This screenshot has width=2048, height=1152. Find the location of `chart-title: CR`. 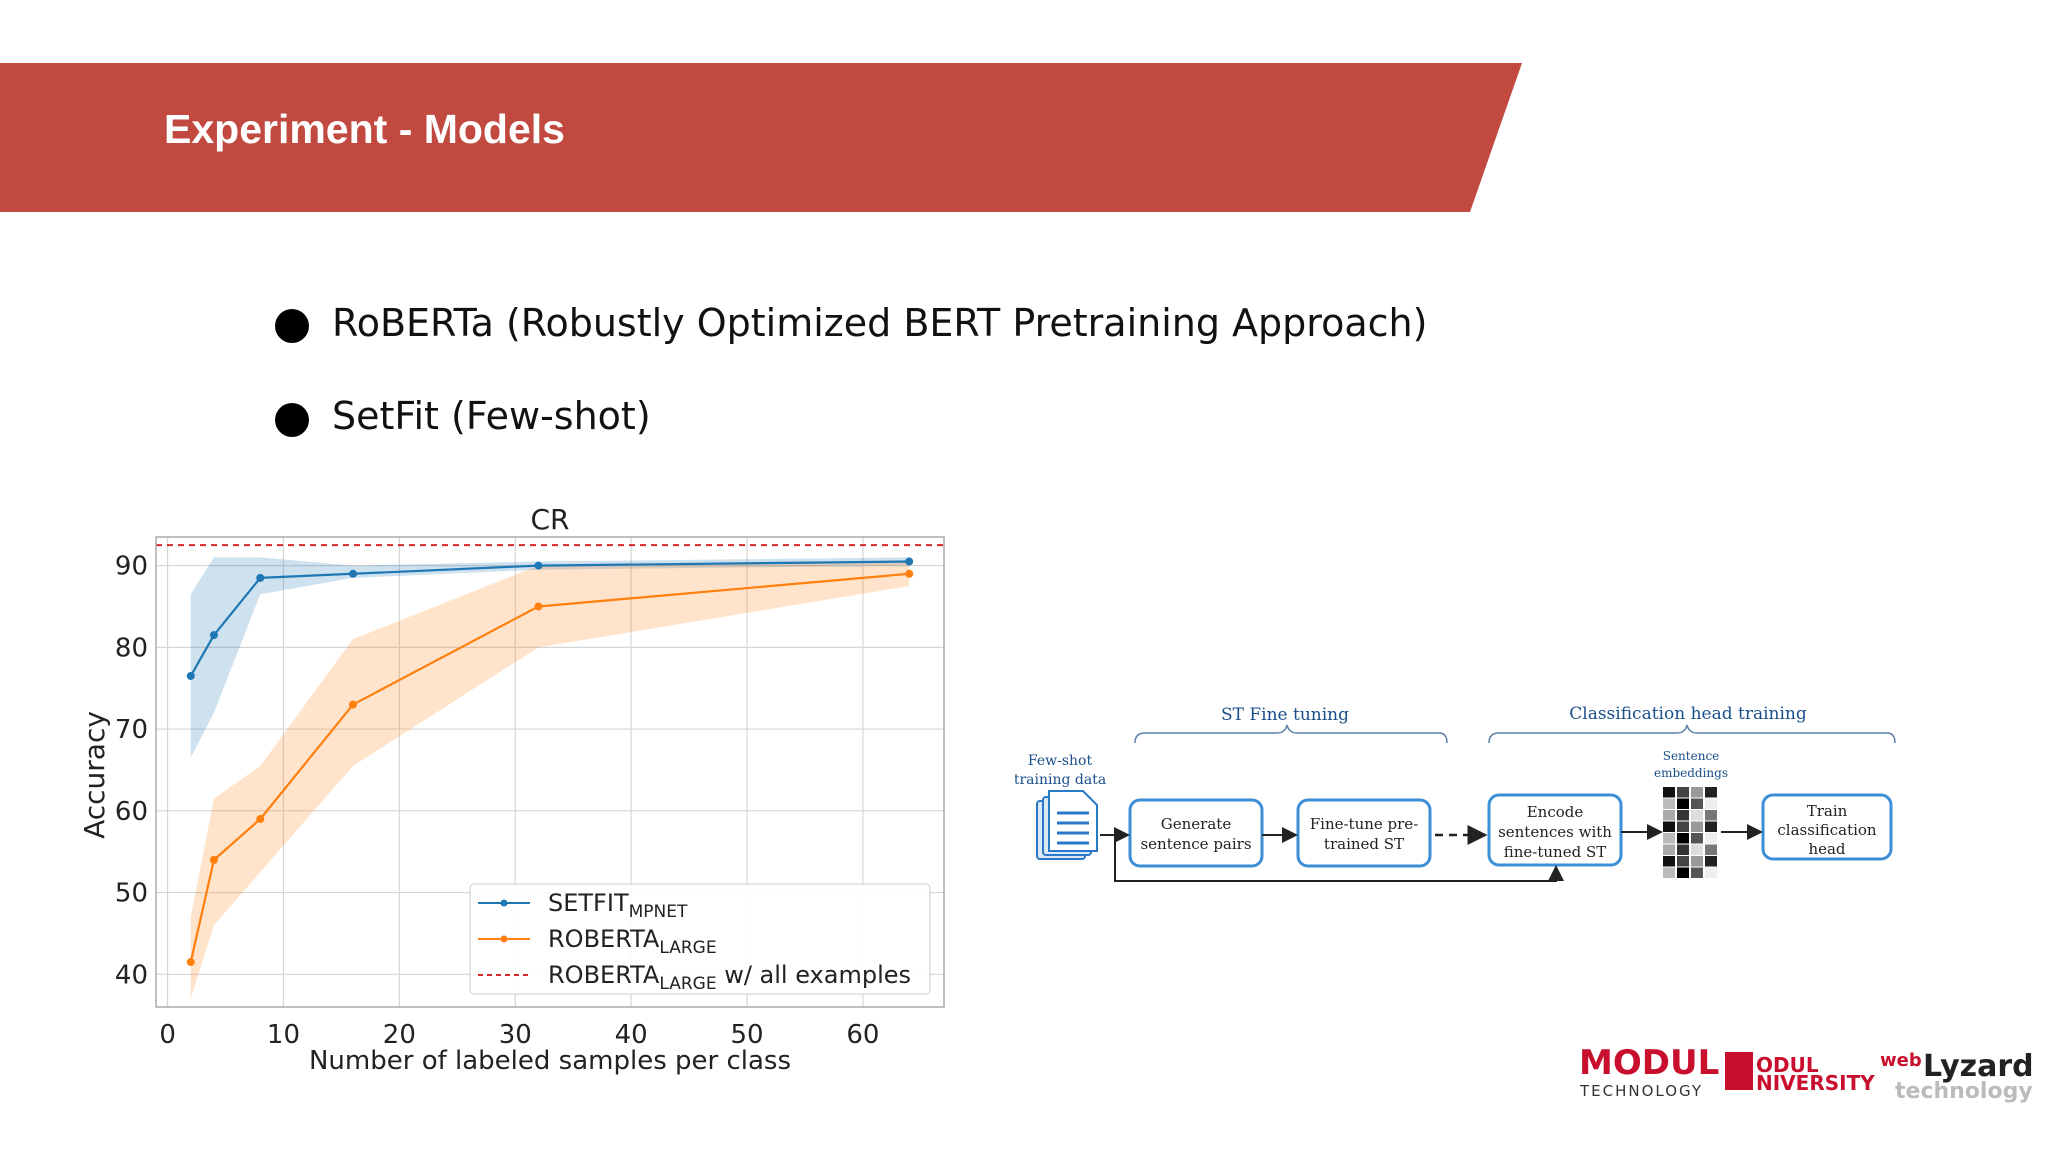

chart-title: CR is located at coordinates (549, 519).